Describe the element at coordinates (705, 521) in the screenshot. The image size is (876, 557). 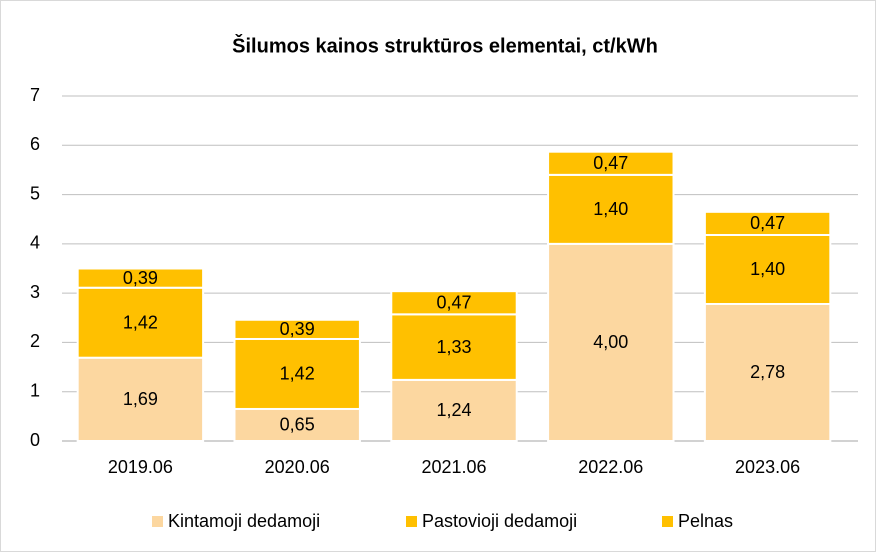
I see `legend-label: Pelnas` at that location.